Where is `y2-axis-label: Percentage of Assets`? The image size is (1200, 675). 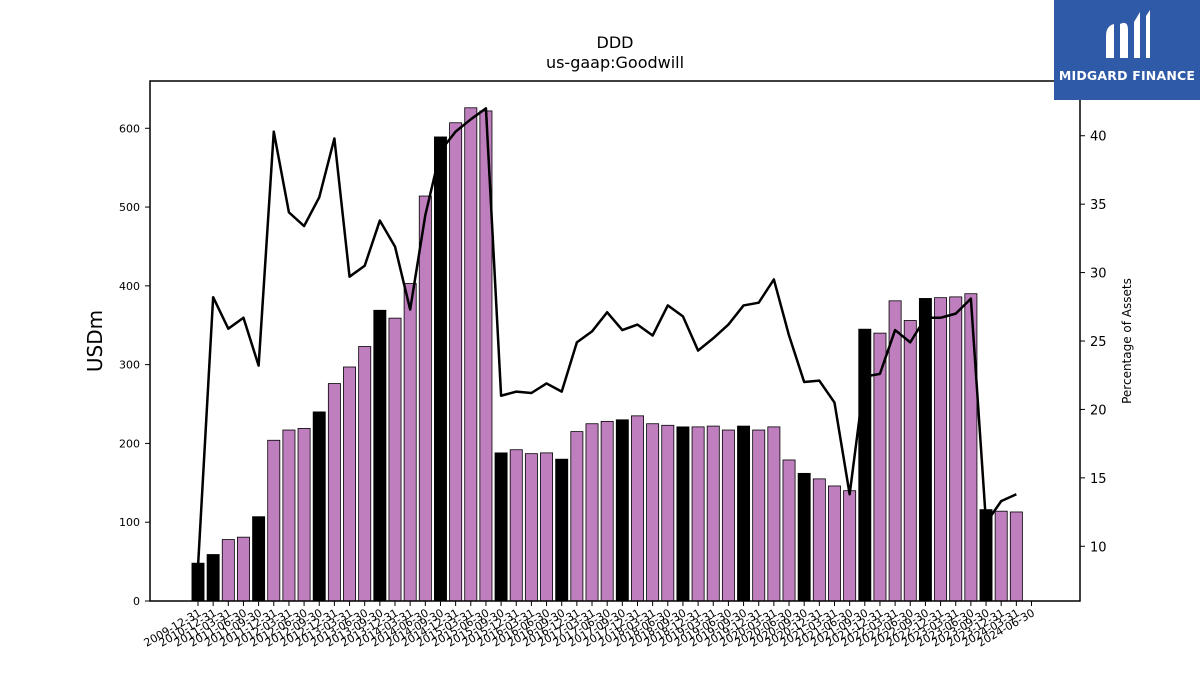 y2-axis-label: Percentage of Assets is located at coordinates (1127, 341).